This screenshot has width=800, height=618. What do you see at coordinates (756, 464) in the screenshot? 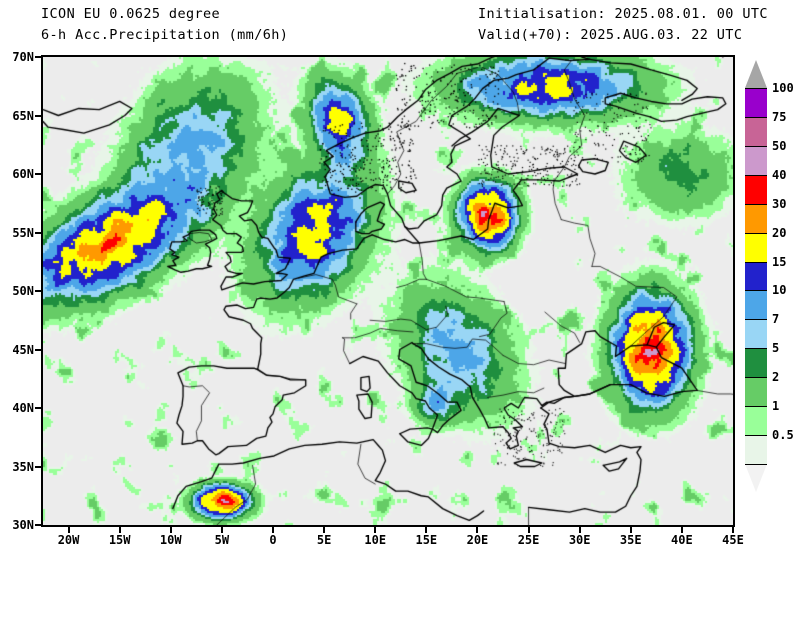
I see `colorbar-tick-end` at bounding box center [756, 464].